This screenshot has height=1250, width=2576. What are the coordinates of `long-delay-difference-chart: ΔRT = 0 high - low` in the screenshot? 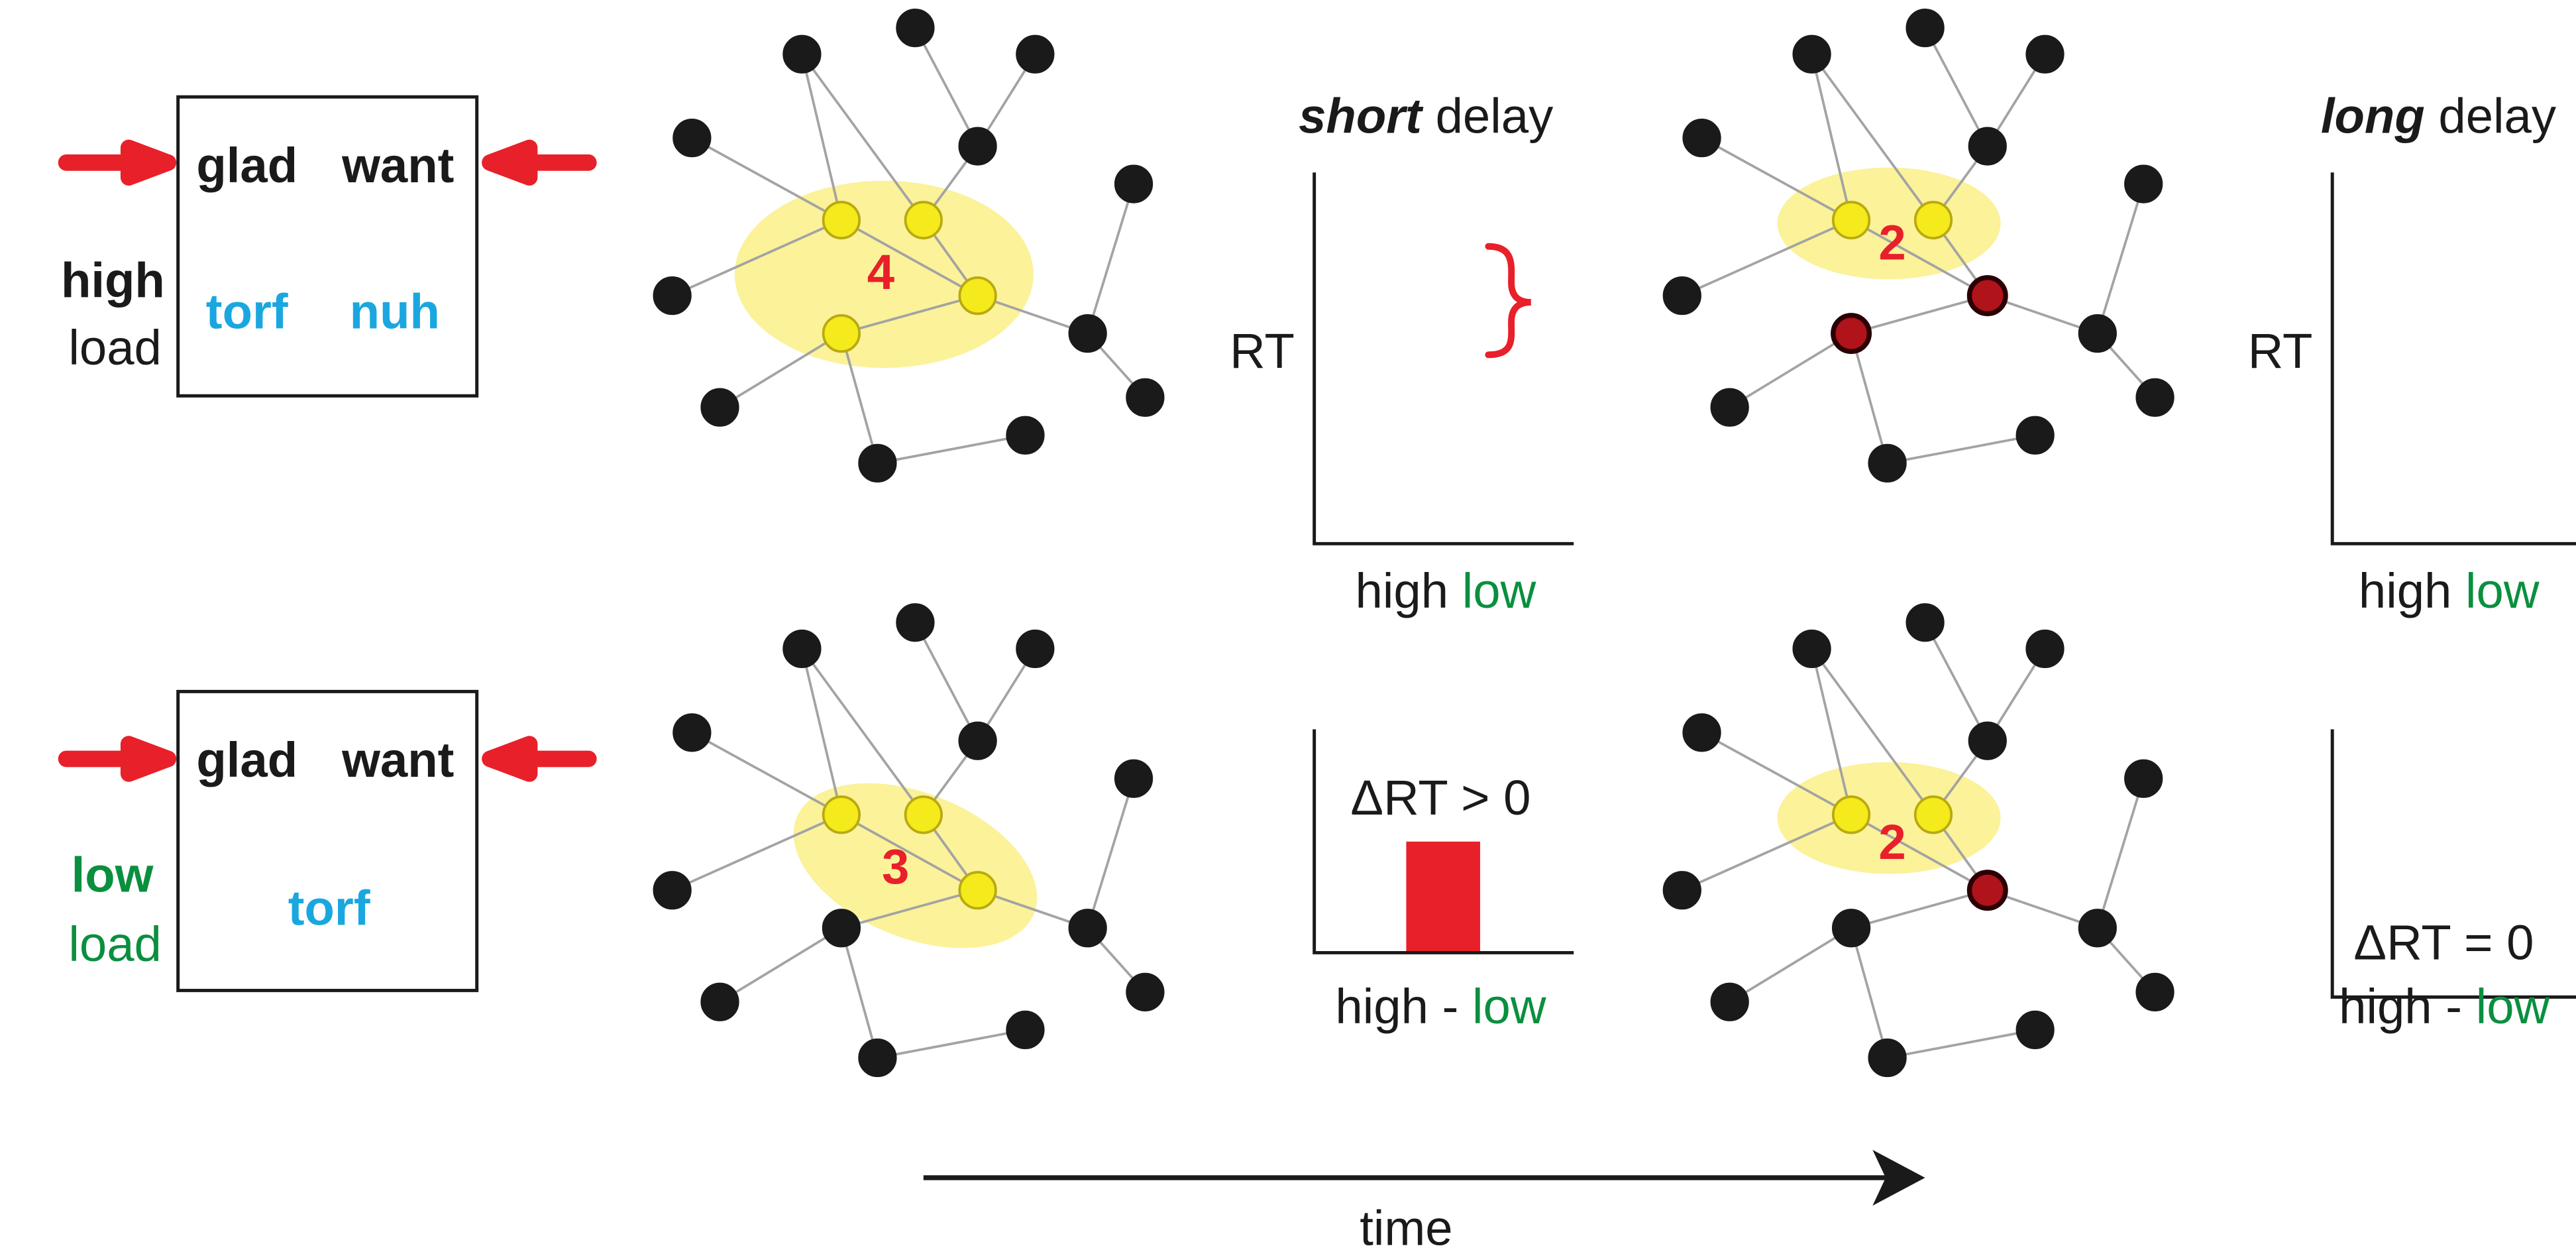 It's located at (2453, 882).